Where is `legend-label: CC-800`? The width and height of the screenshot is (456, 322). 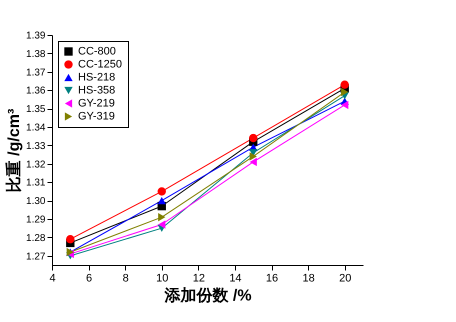
legend-label: CC-800 is located at coordinates (97, 52).